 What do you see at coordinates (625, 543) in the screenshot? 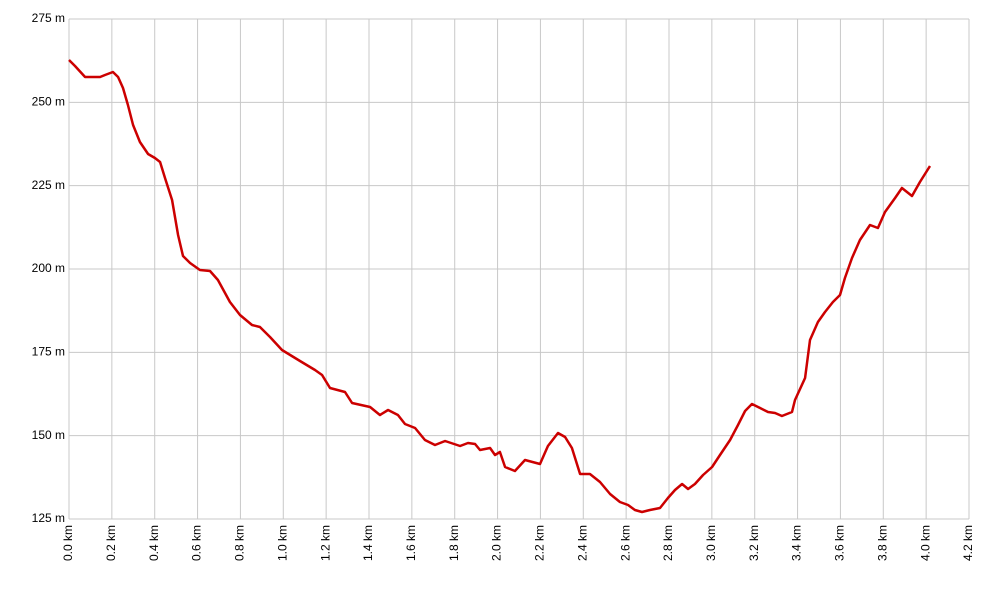
I see `x-tick-label: 2.6 km` at bounding box center [625, 543].